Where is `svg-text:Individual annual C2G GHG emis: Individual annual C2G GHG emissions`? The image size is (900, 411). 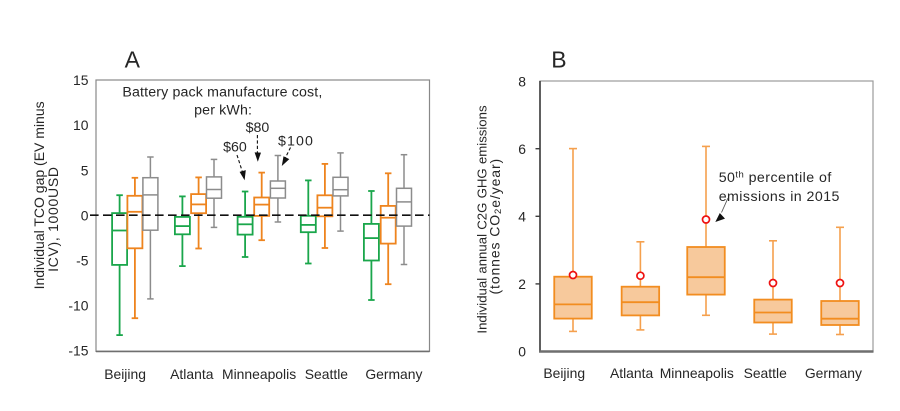
svg-text:Individual annual C2G GHG emis: Individual annual C2G GHG emissions is located at coordinates (482, 219).